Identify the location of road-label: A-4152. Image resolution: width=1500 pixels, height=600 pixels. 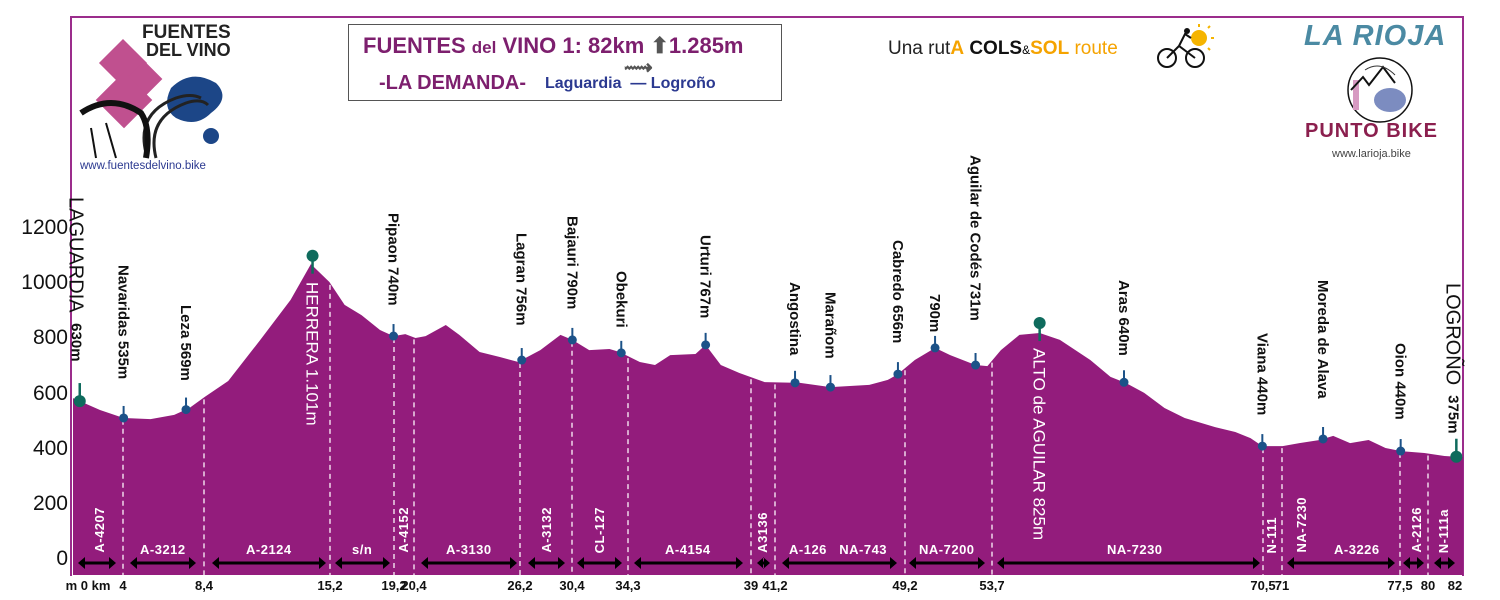
(403, 530).